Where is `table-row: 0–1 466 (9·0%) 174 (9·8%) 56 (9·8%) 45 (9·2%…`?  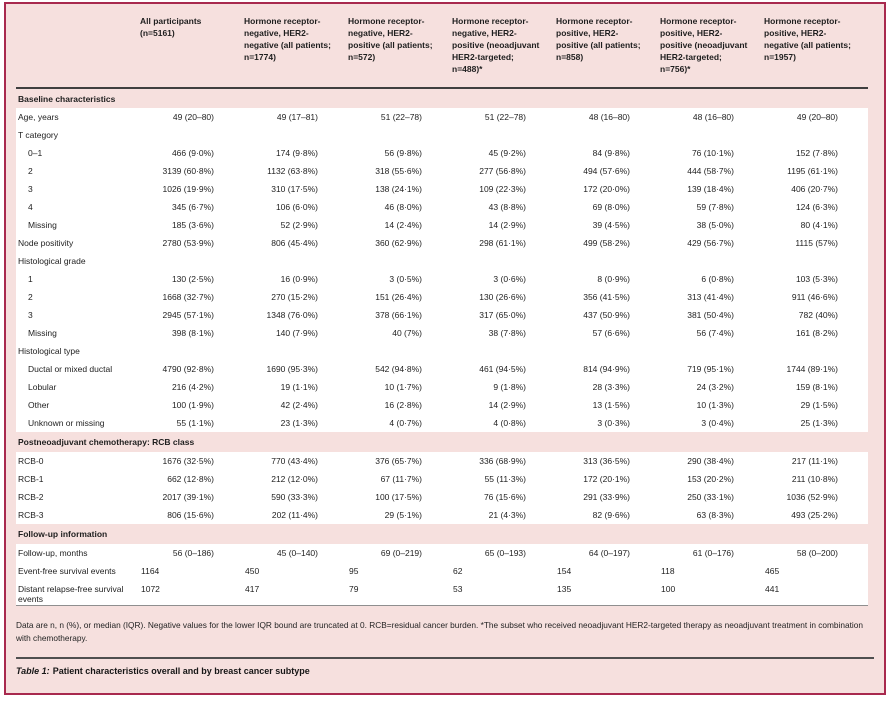
table-row: 0–1 466 (9·0%) 174 (9·8%) 56 (9·8%) 45 (9·2%… is located at coordinates (442, 153).